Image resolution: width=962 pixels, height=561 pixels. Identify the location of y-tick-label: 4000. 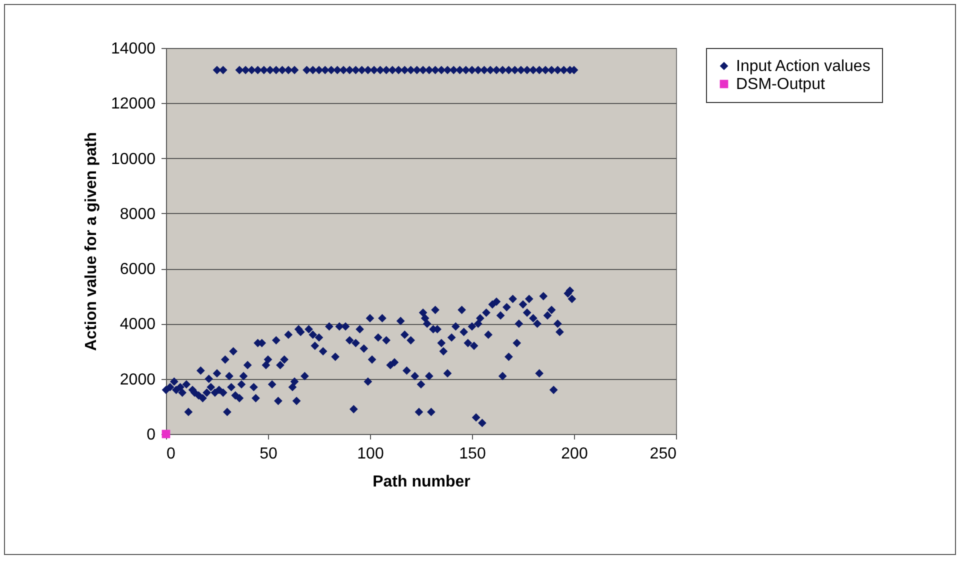
(138, 325).